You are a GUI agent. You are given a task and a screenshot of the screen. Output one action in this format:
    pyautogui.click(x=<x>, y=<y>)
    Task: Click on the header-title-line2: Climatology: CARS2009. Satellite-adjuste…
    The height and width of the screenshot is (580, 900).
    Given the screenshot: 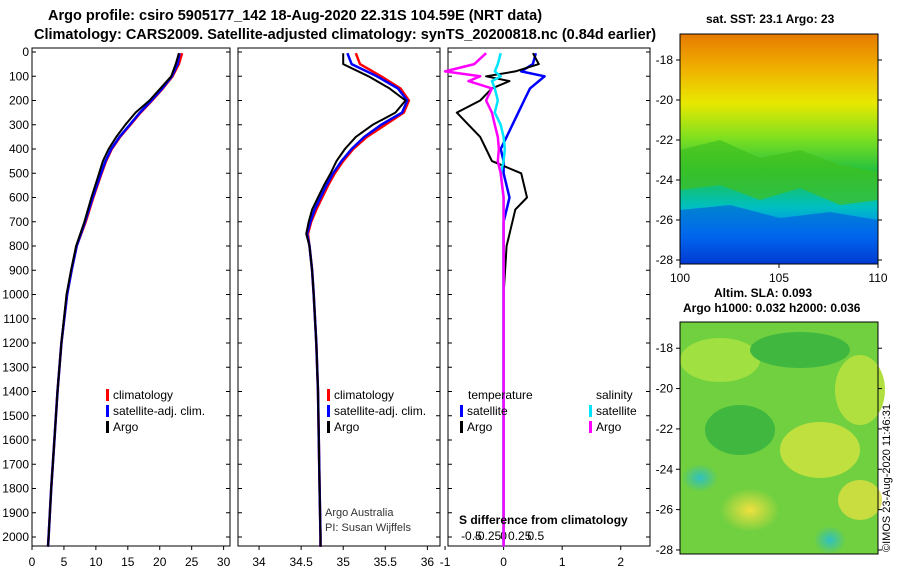 What is the action you would take?
    pyautogui.click(x=345, y=35)
    